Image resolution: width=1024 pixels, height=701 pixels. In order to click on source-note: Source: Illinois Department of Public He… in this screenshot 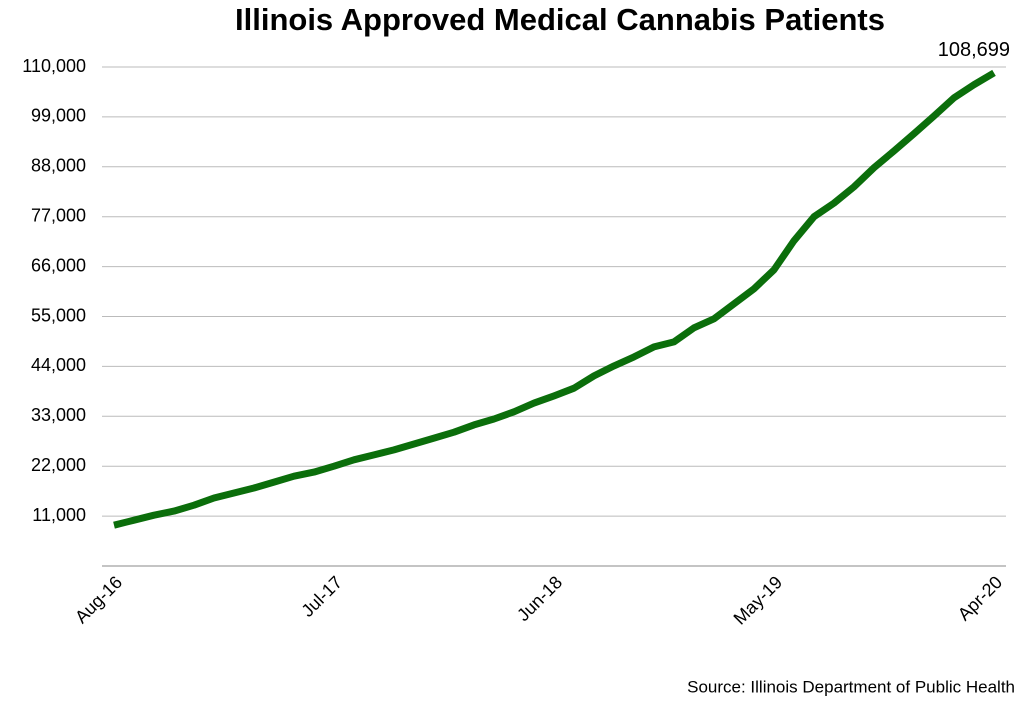, I will do `click(851, 686)`.